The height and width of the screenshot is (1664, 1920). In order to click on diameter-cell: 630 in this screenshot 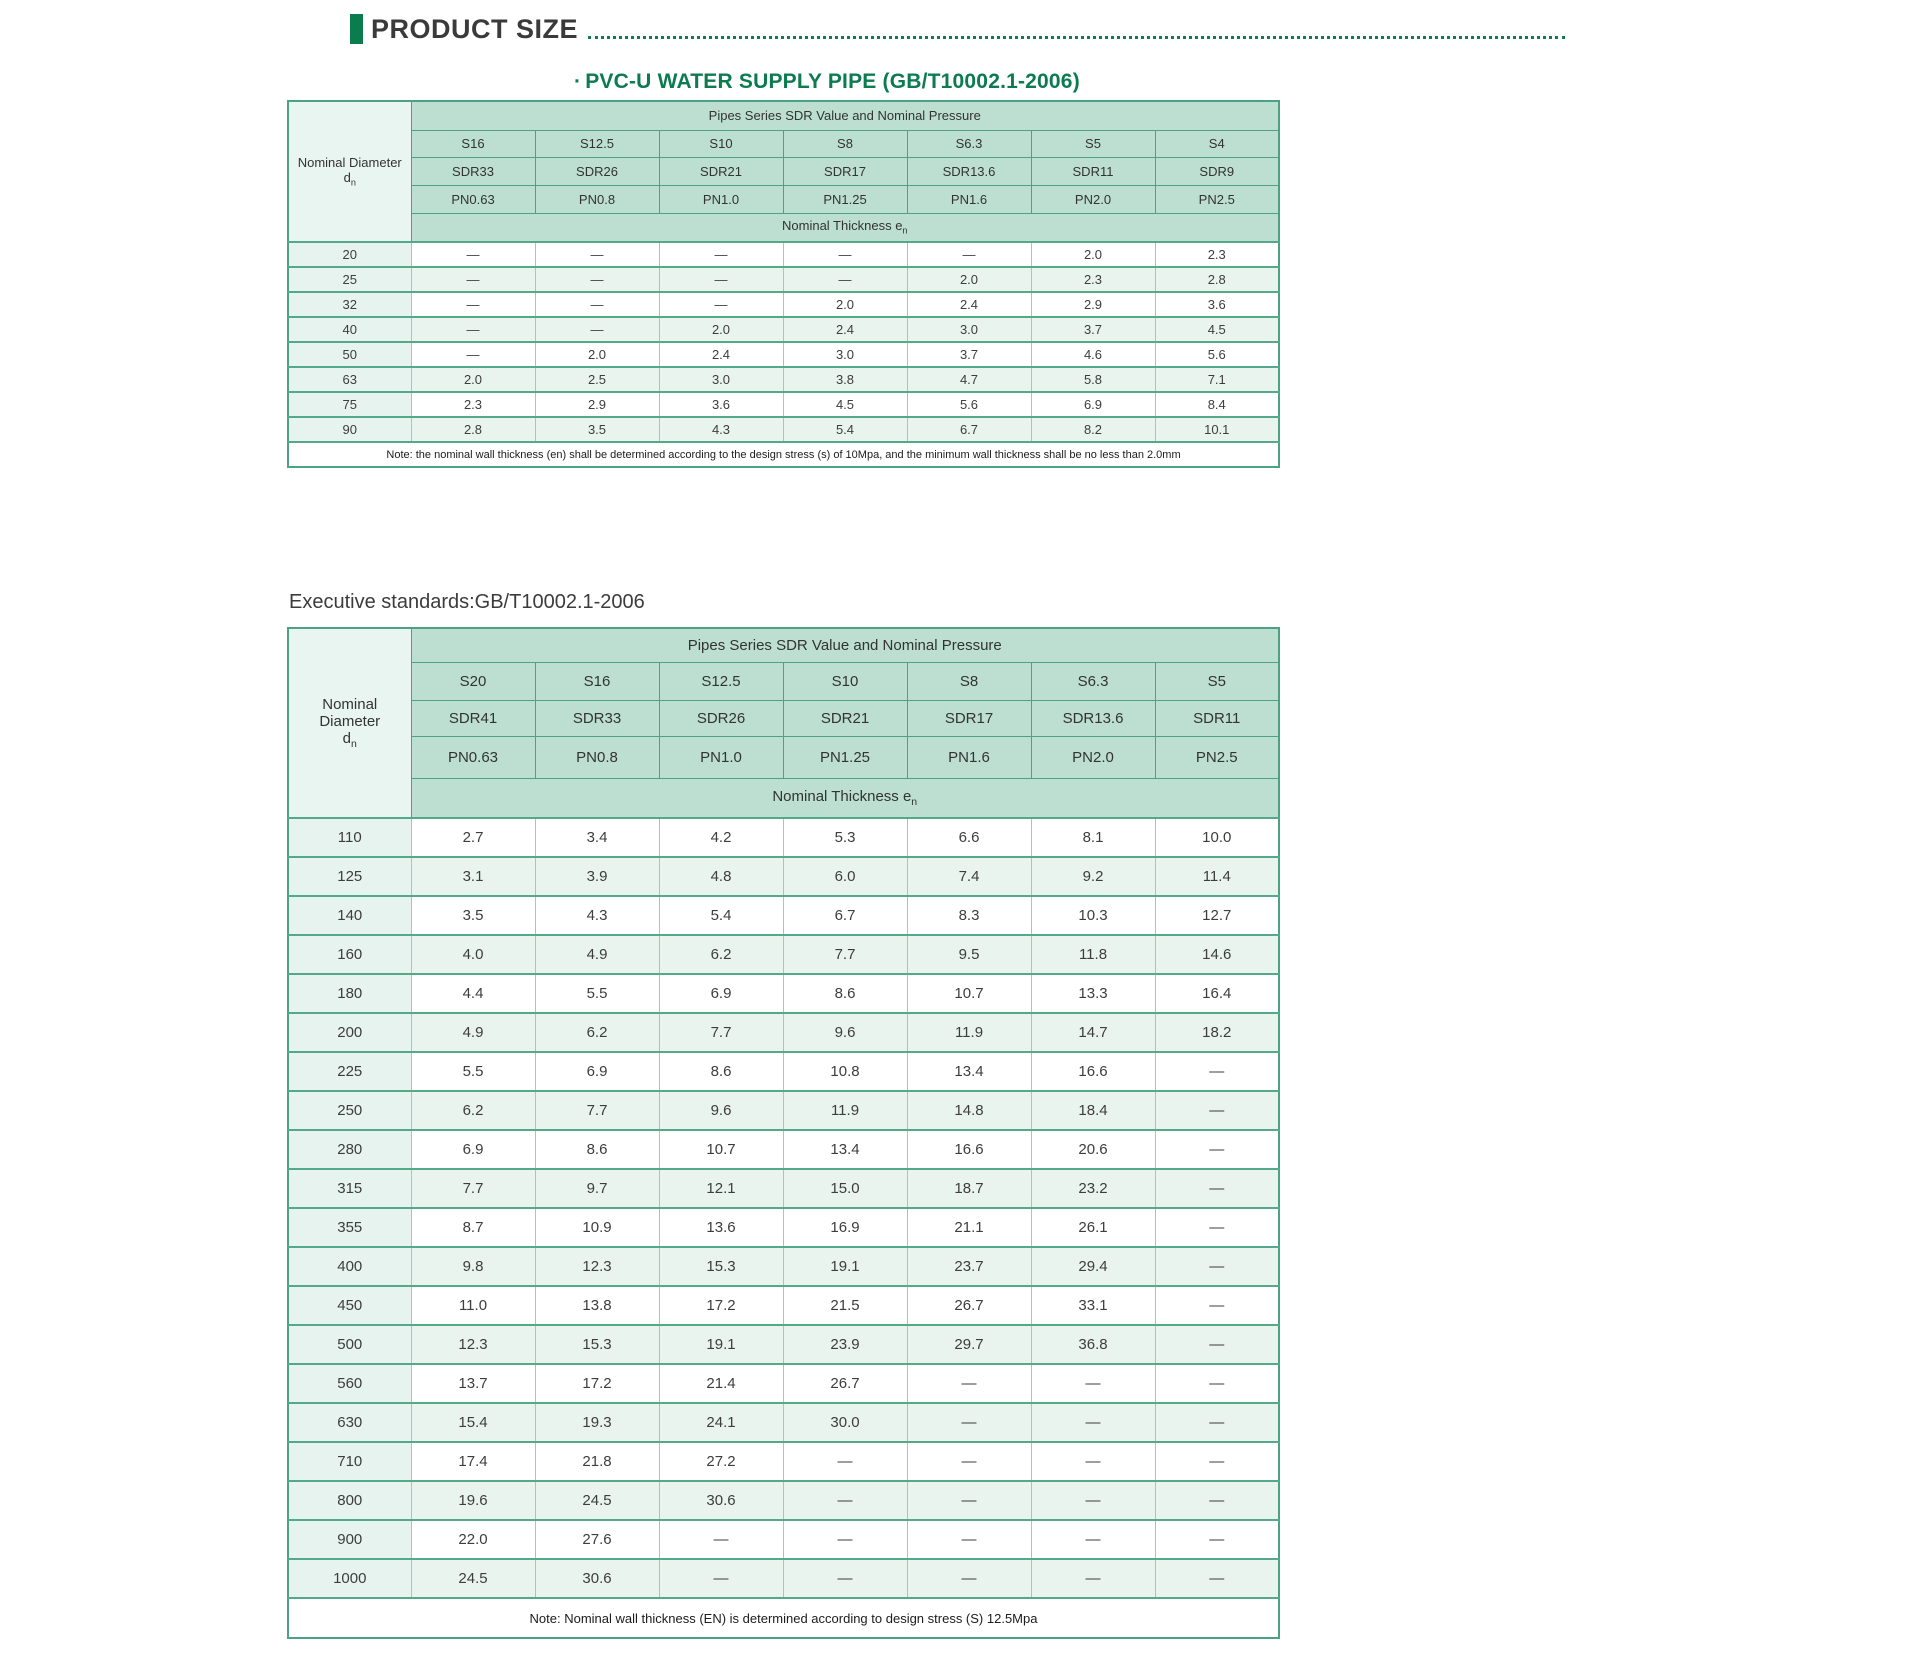, I will do `click(349, 1422)`.